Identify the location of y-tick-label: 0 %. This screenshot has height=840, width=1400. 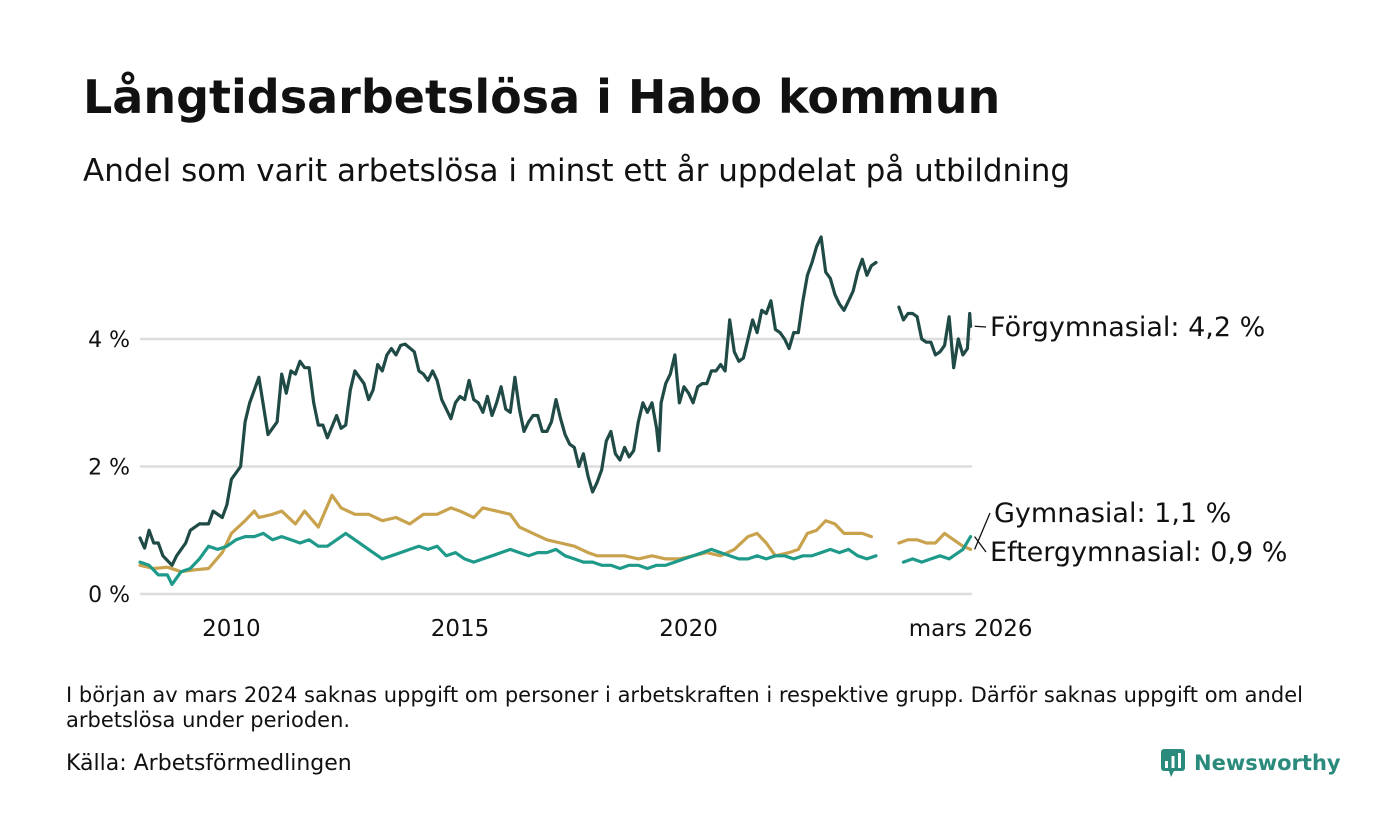
(109, 595).